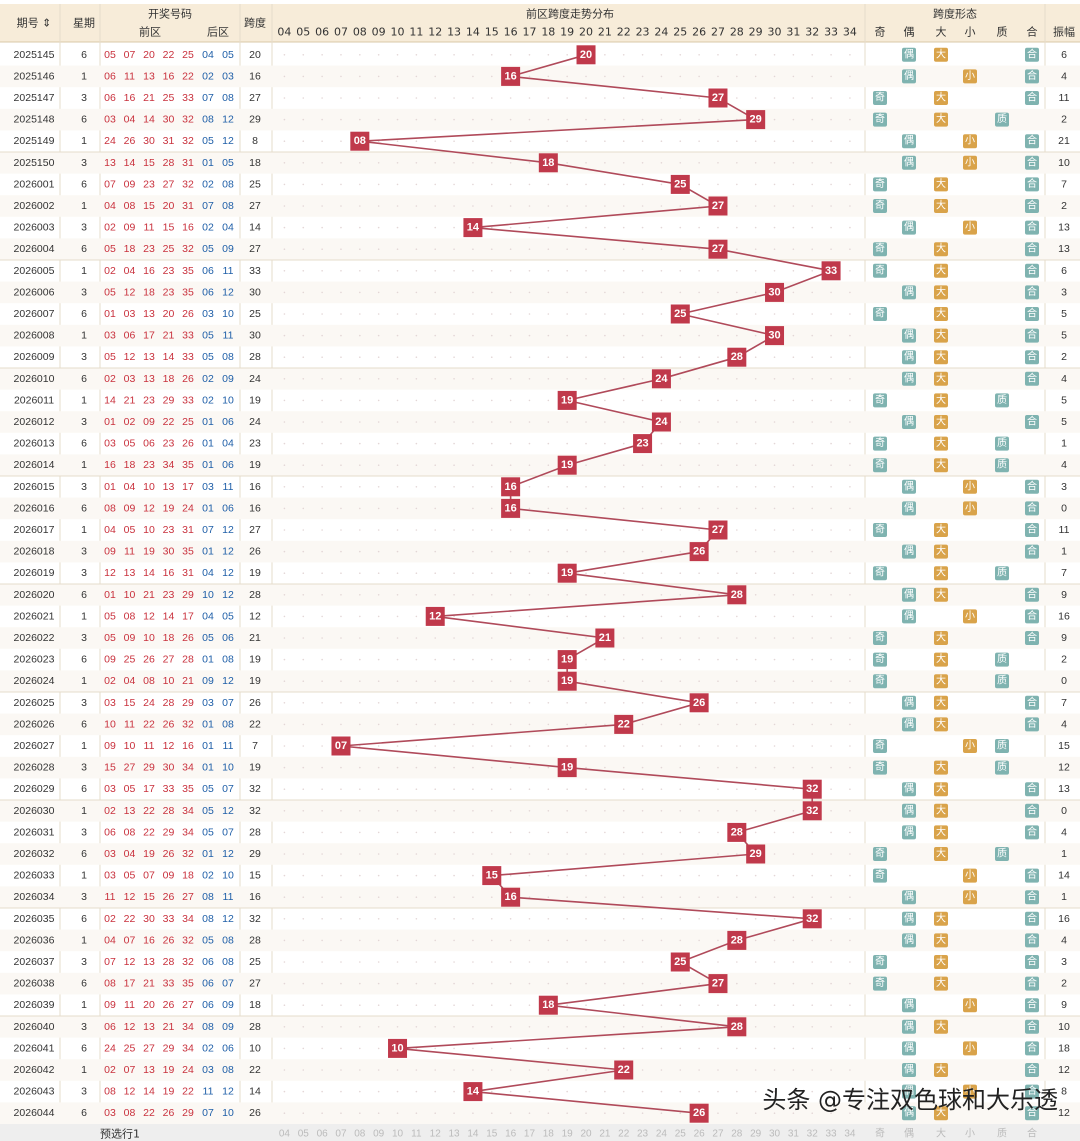 This screenshot has width=1080, height=1141. Describe the element at coordinates (110, 1070) in the screenshot. I see `front-number: 02` at that location.